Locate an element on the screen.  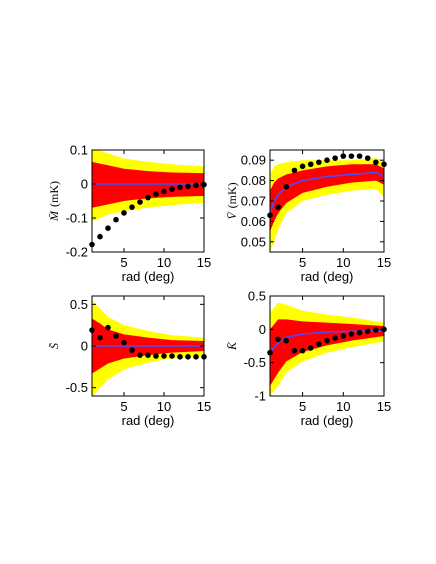
y-tick-label: 0.06 is located at coordinates (253, 221).